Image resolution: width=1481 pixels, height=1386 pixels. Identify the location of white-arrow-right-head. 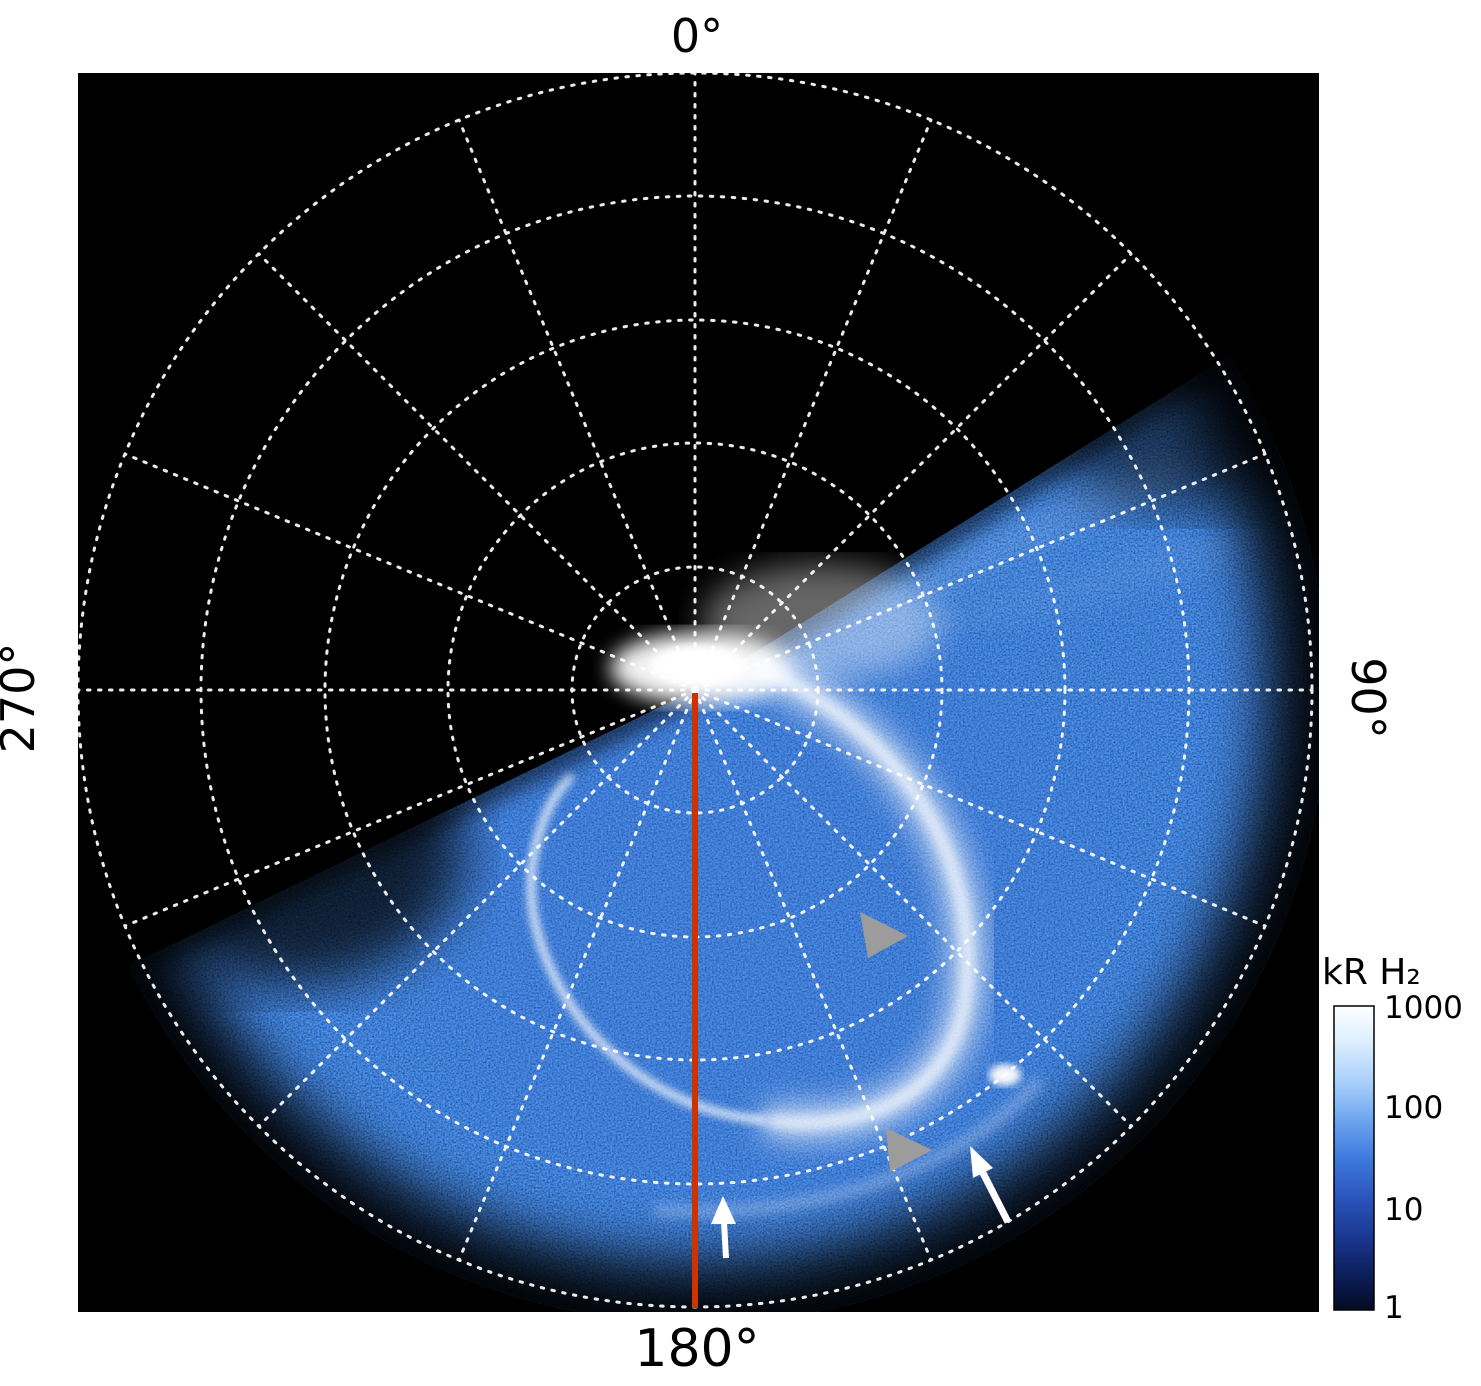
(981, 1162).